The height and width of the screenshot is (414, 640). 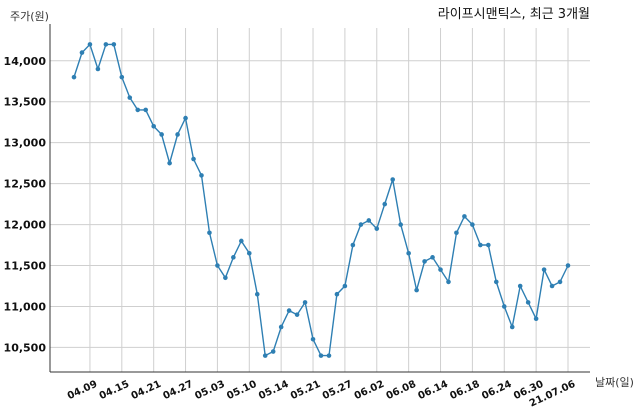 I want to click on x-tick-label: 04.21, so click(x=146, y=390).